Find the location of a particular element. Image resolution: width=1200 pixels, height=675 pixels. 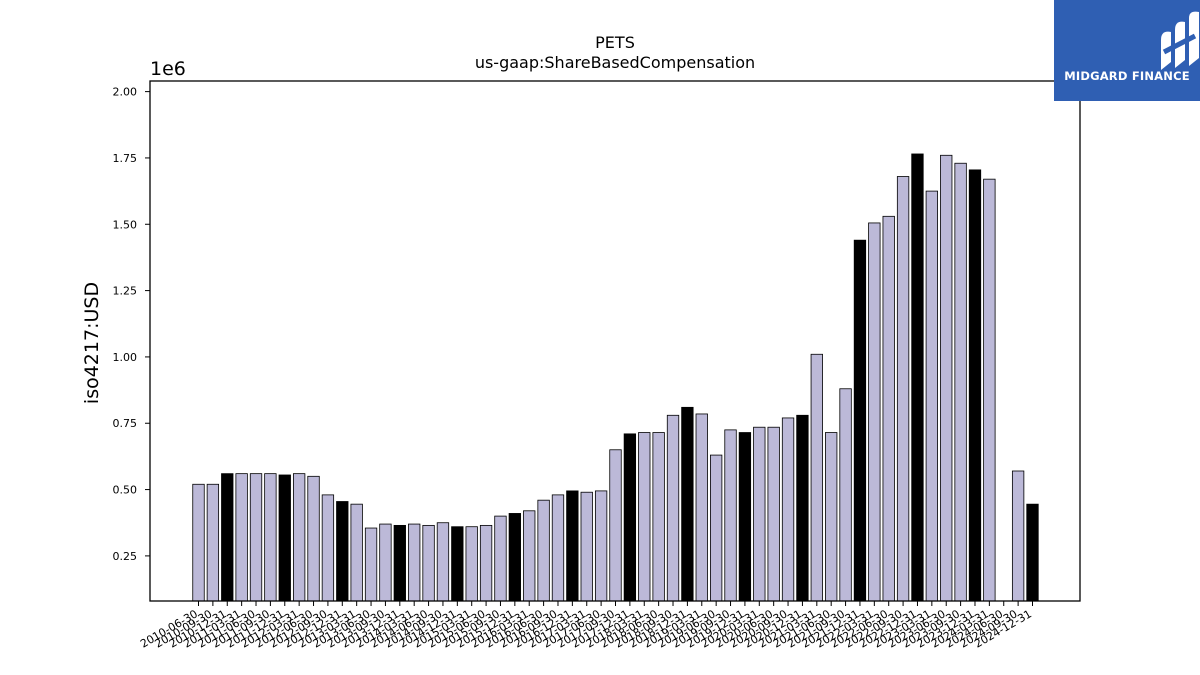

y-tick-label: 0.50 is located at coordinates (125, 490).